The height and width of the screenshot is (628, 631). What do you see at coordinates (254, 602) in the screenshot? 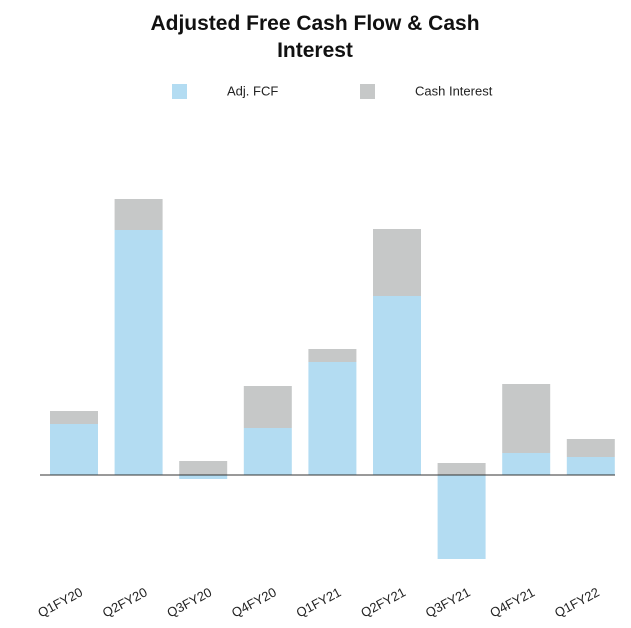
I see `x-tick-label: Q4FY20` at bounding box center [254, 602].